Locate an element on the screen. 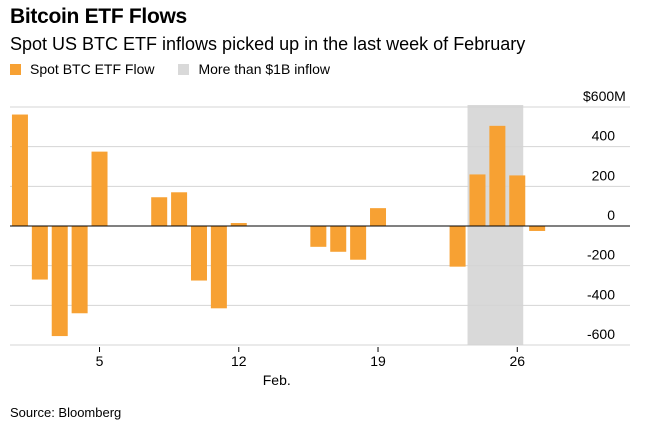 Image resolution: width=651 pixels, height=431 pixels. legend-item-flow: Spot BTC ETF Flow is located at coordinates (82, 69).